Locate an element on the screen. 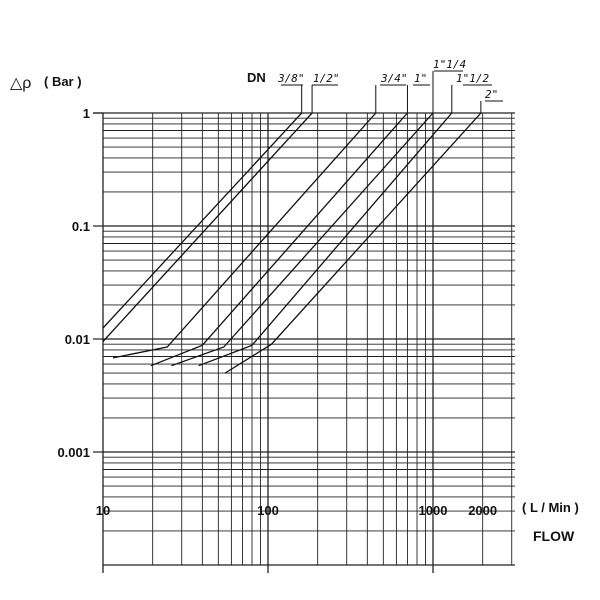 This screenshot has width=600, height=600. legend-label: 1" is located at coordinates (420, 78).